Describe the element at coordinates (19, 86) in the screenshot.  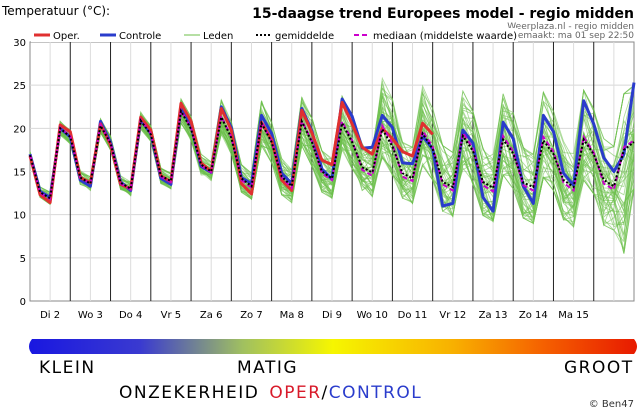
I see `y-tick-label: 25` at that location.